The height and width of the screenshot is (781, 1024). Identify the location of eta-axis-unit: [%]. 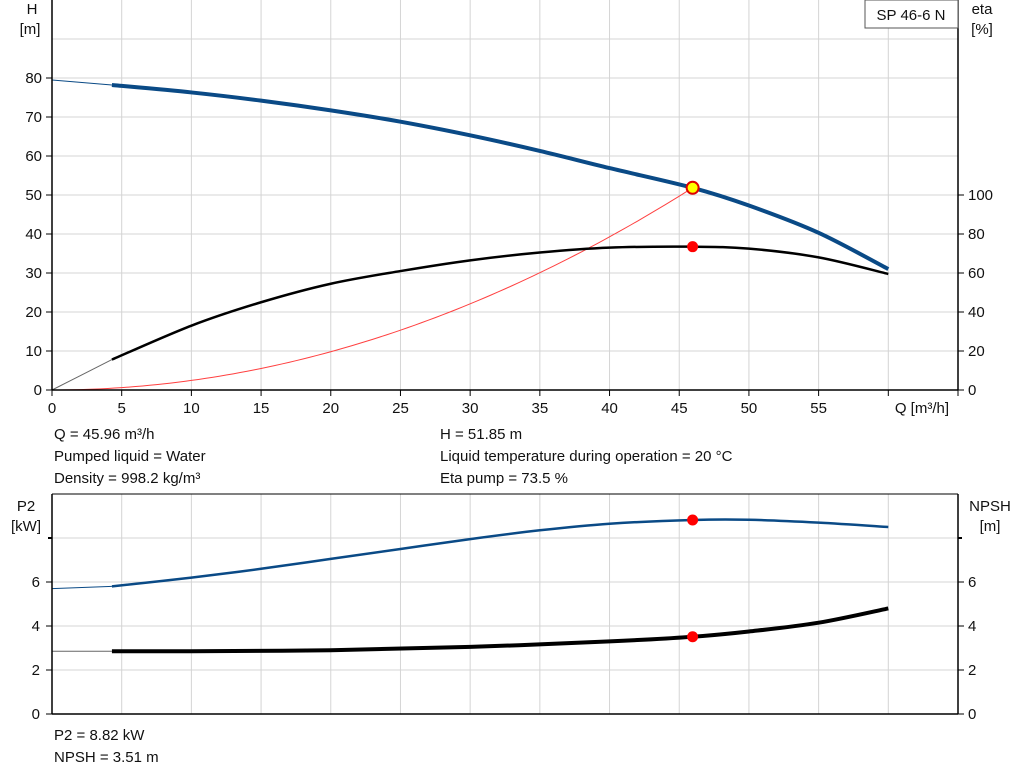
(982, 29).